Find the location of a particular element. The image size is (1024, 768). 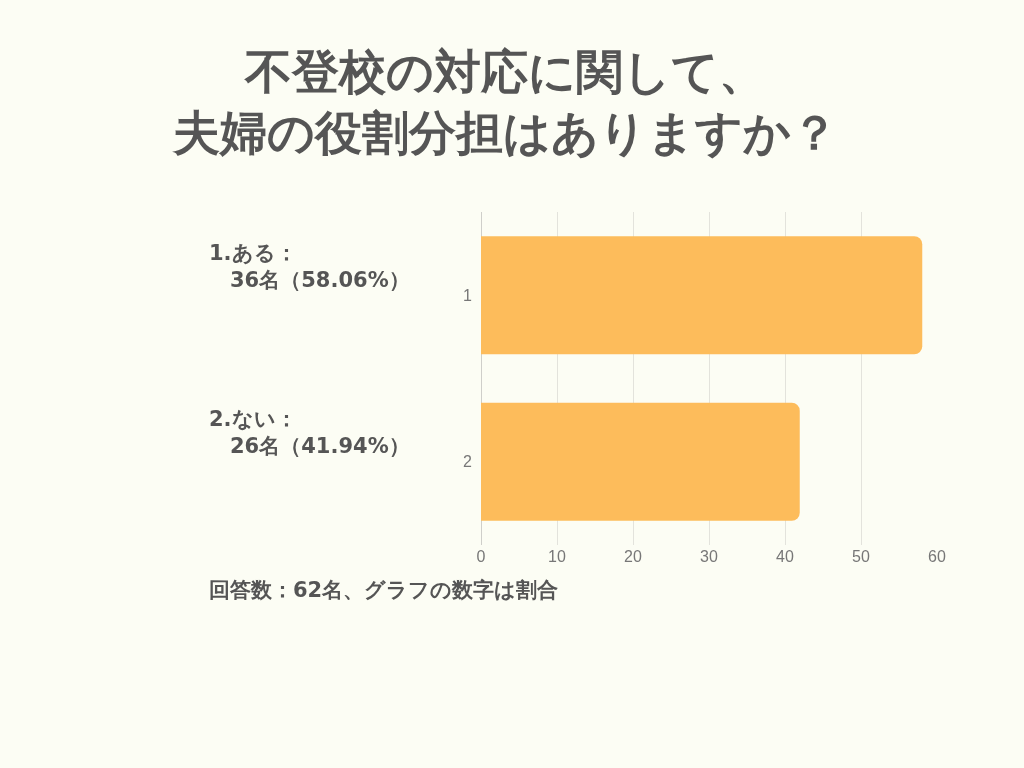

text: 回答数：62名、グラフの数字は割合 is located at coordinates (384, 590).